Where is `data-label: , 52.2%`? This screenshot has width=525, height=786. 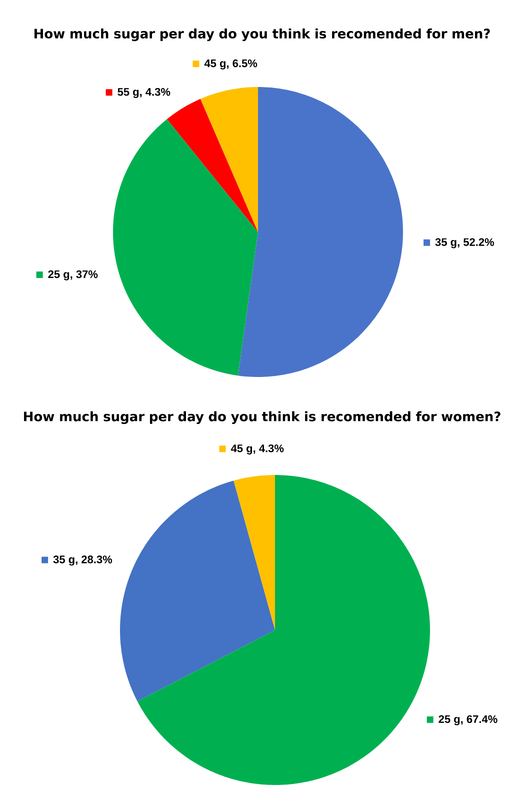 data-label: , 52.2% is located at coordinates (476, 243).